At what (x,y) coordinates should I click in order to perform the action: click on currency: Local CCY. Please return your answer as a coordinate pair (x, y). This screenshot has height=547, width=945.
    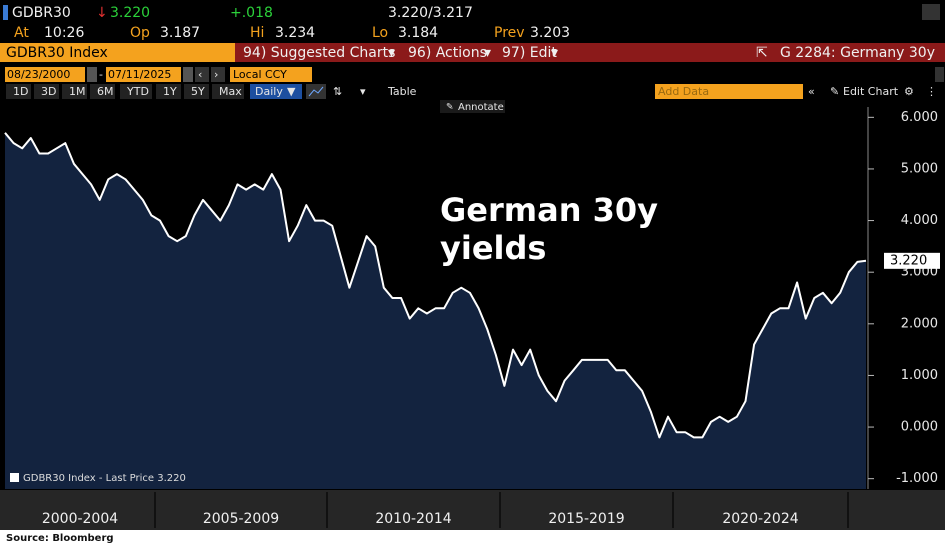
    Looking at the image, I should click on (260, 74).